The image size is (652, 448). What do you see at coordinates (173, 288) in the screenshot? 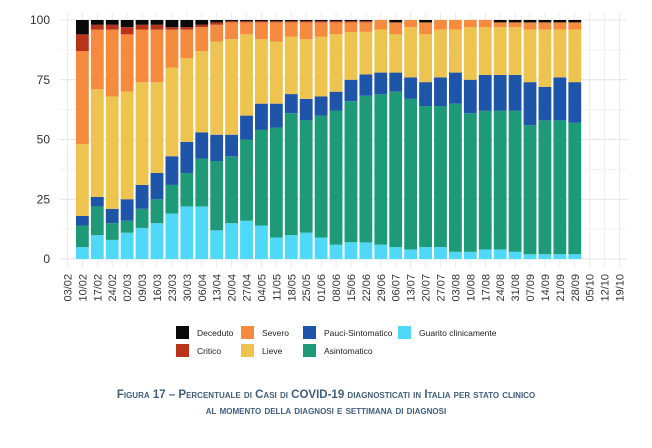
I see `x-tick-label: 23/03` at bounding box center [173, 288].